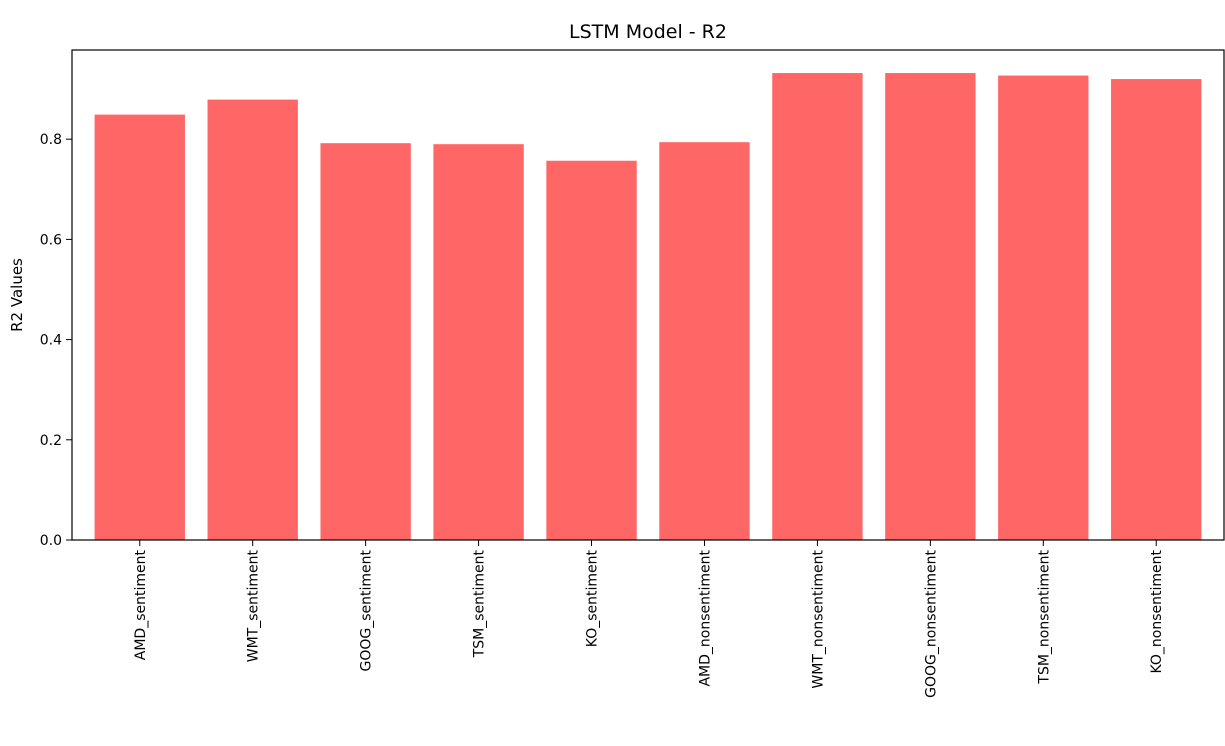 The height and width of the screenshot is (746, 1225). What do you see at coordinates (1156, 310) in the screenshot?
I see `bar-ko-nonsentiment` at bounding box center [1156, 310].